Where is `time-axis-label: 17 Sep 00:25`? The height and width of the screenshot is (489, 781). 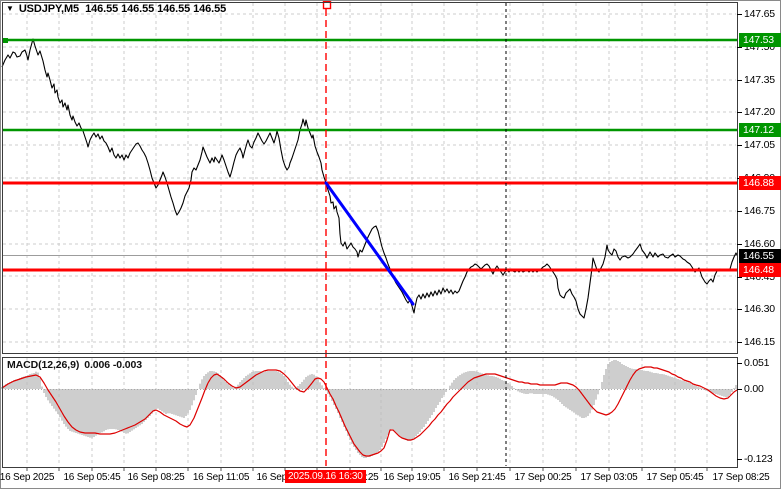
time-axis-label: 17 Sep 00:25 is located at coordinates (543, 477).